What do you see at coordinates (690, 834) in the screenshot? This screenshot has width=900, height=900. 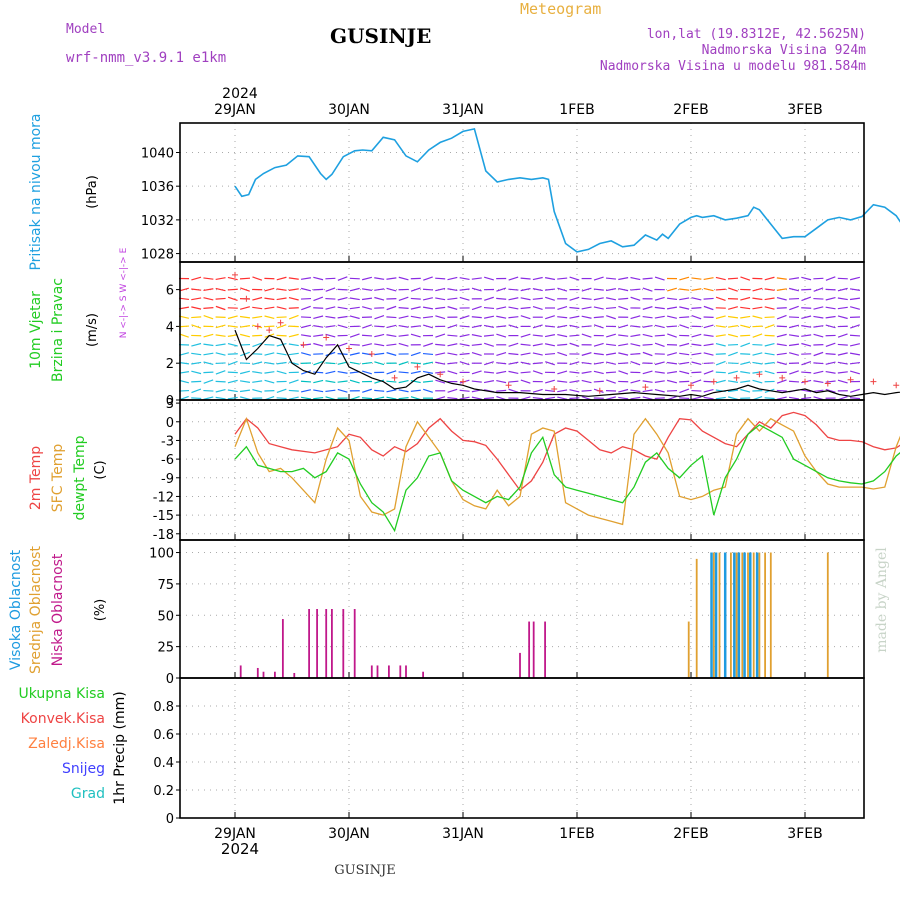 I see `bottom-day-label: 2FEB` at bounding box center [690, 834].